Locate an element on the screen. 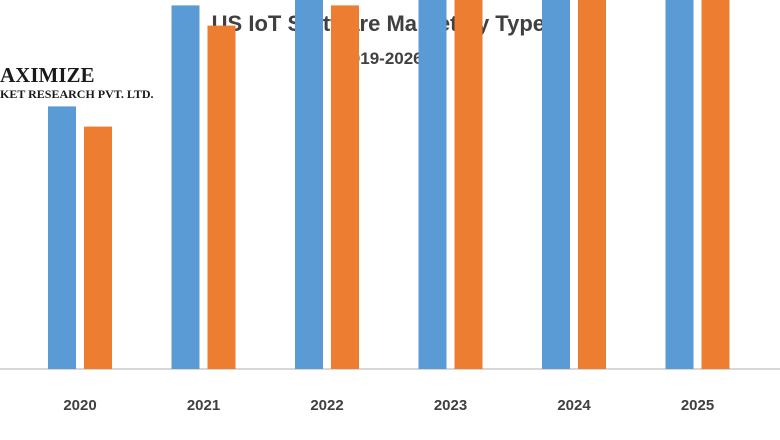 Image resolution: width=780 pixels, height=440 pixels. logo-main-text: AXIMIZE is located at coordinates (47, 75).